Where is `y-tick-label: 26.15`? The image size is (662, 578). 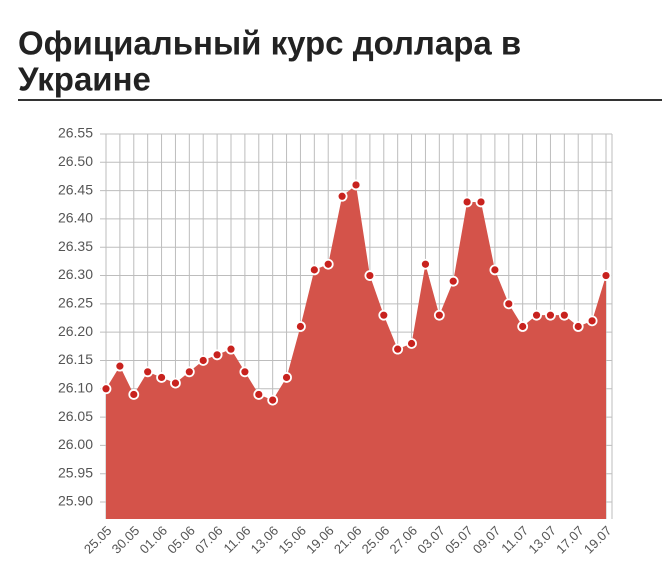 y-tick-label: 26.15 is located at coordinates (75, 359).